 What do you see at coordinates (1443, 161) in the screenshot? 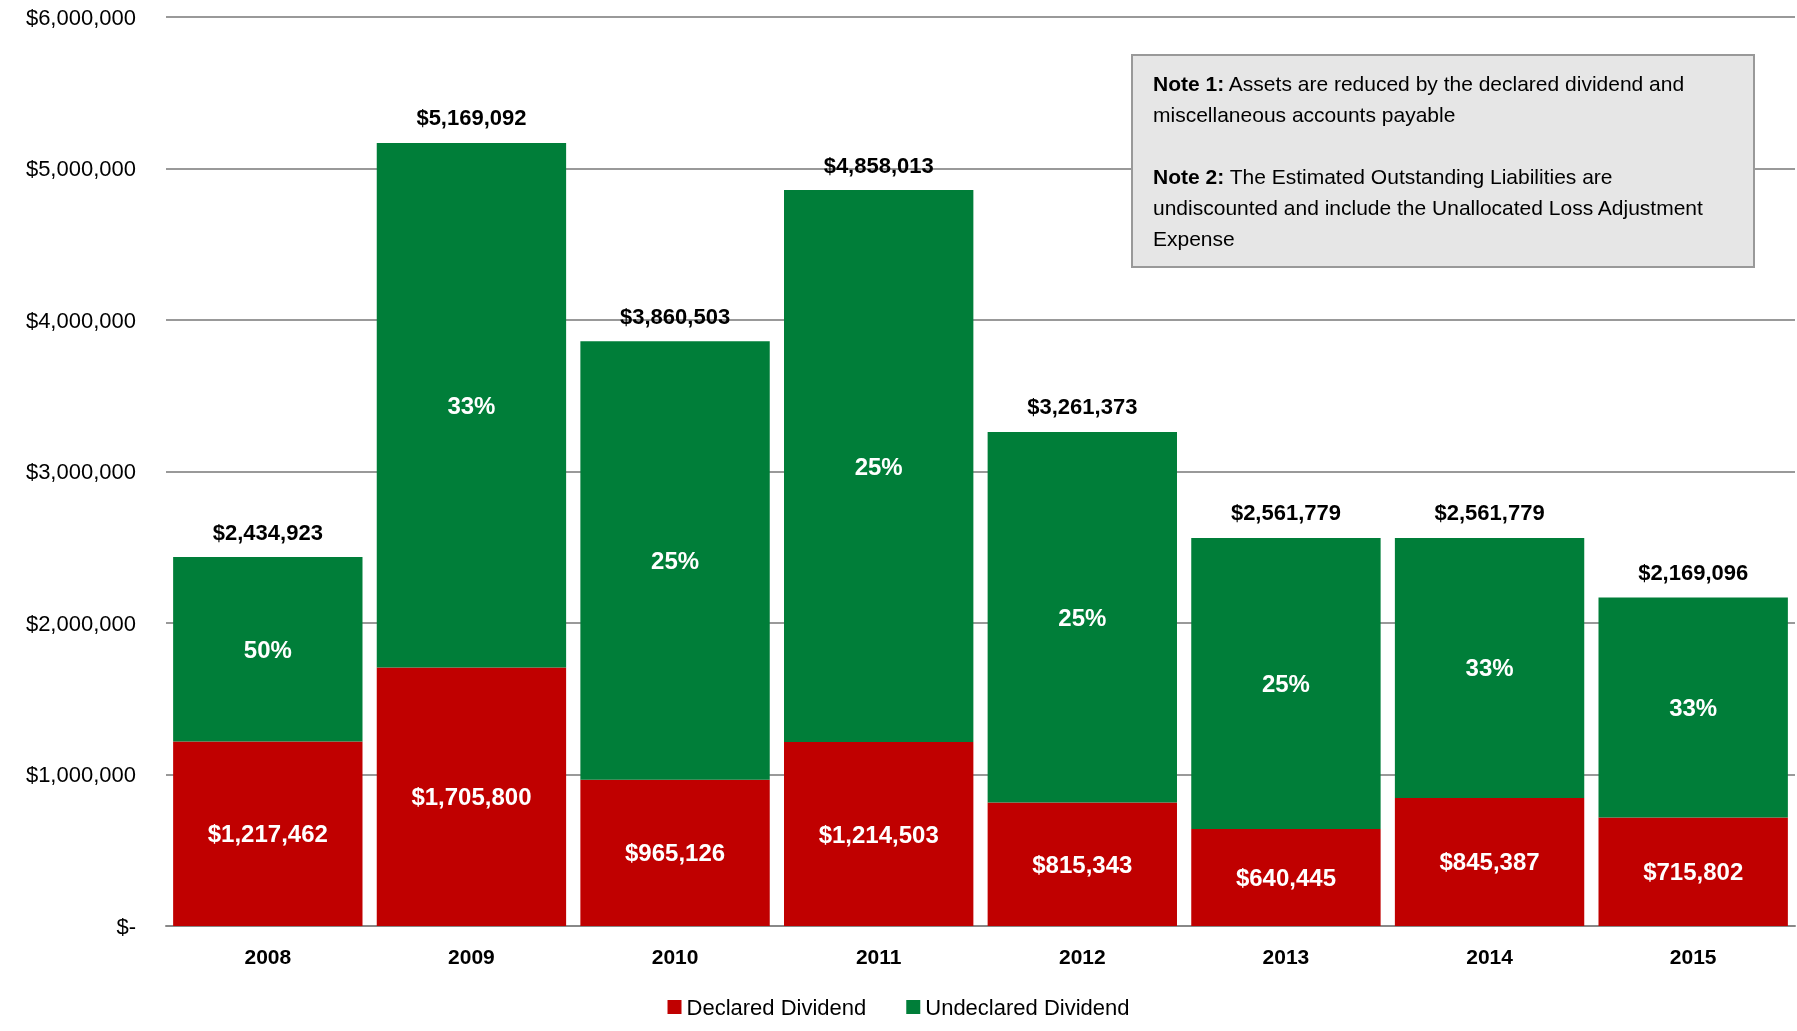
I see `note-box: Note 1: Assets are reduced by the declared dividend and miscellaneous accounts payable Note 2: The Estimated Outstanding Liabilities are undiscounted and include the Unallocated Loss Adjustment Expense` at bounding box center [1443, 161].